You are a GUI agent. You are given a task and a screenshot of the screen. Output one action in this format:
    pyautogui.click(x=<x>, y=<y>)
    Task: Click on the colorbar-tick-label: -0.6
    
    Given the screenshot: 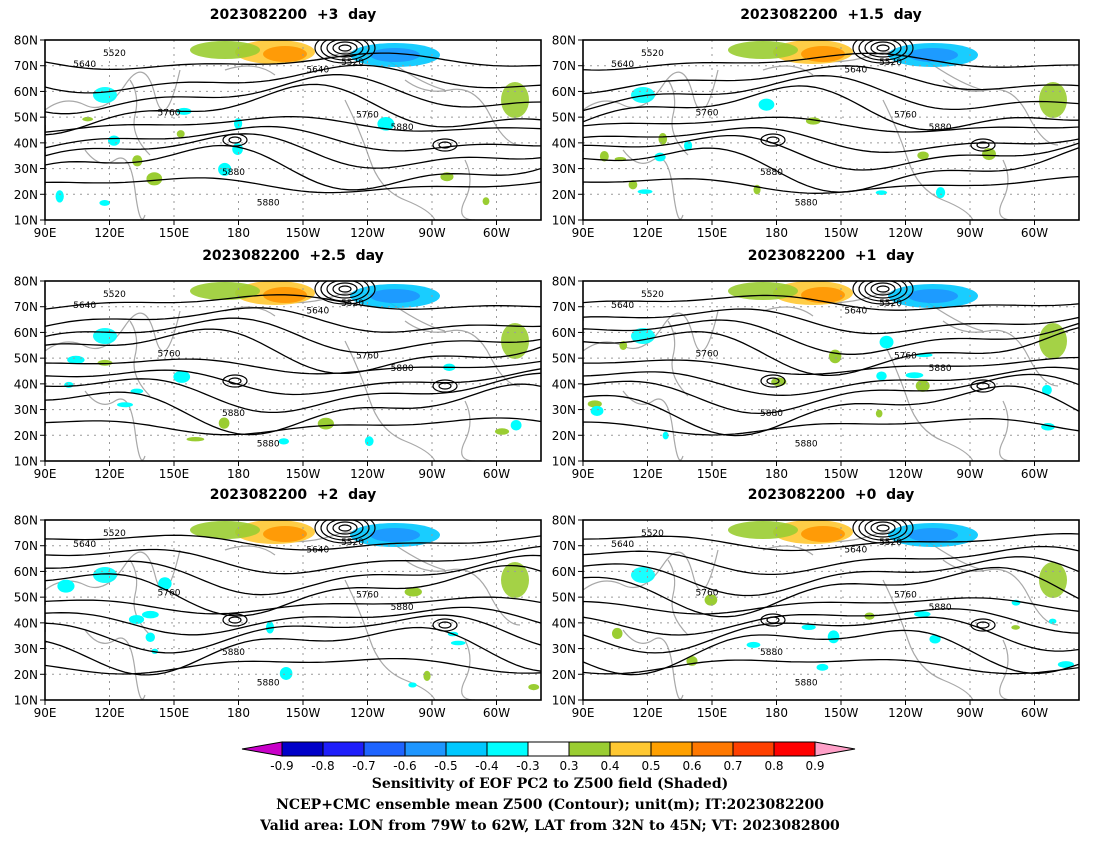 What is the action you would take?
    pyautogui.click(x=404, y=766)
    